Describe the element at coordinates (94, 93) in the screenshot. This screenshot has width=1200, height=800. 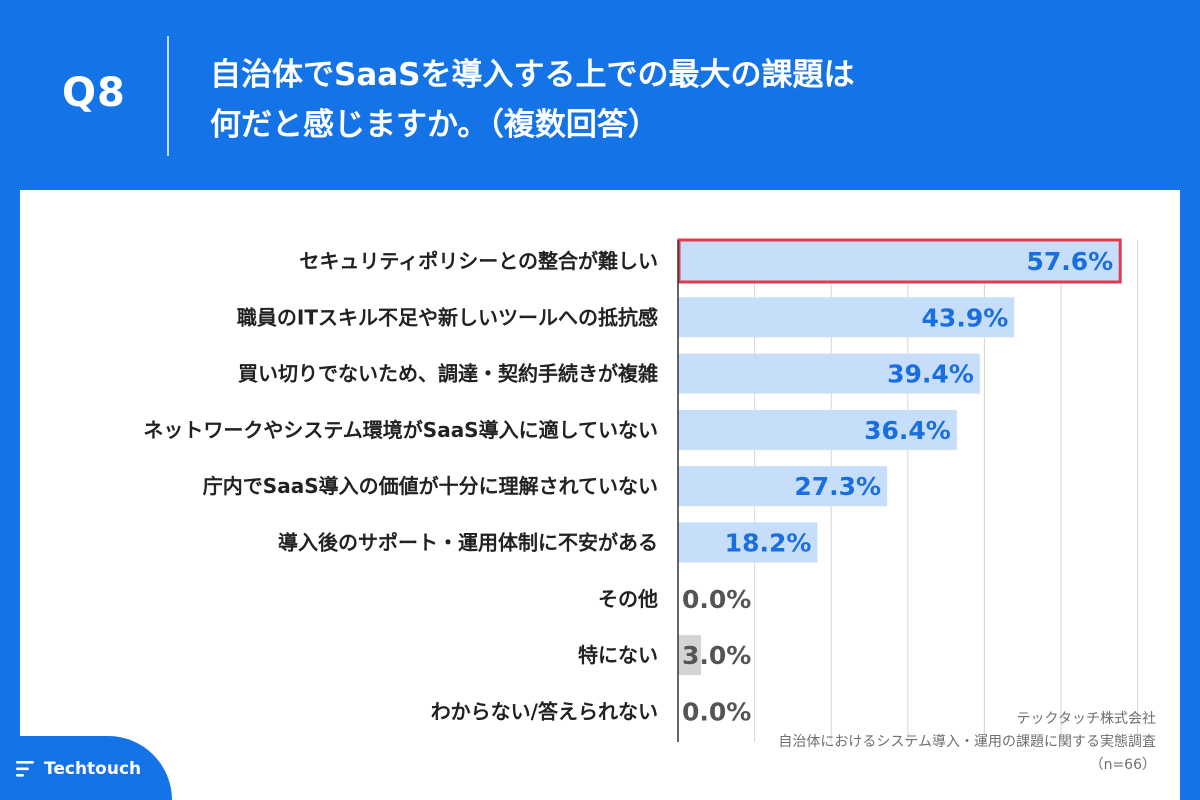
I see `question-number: Q8` at that location.